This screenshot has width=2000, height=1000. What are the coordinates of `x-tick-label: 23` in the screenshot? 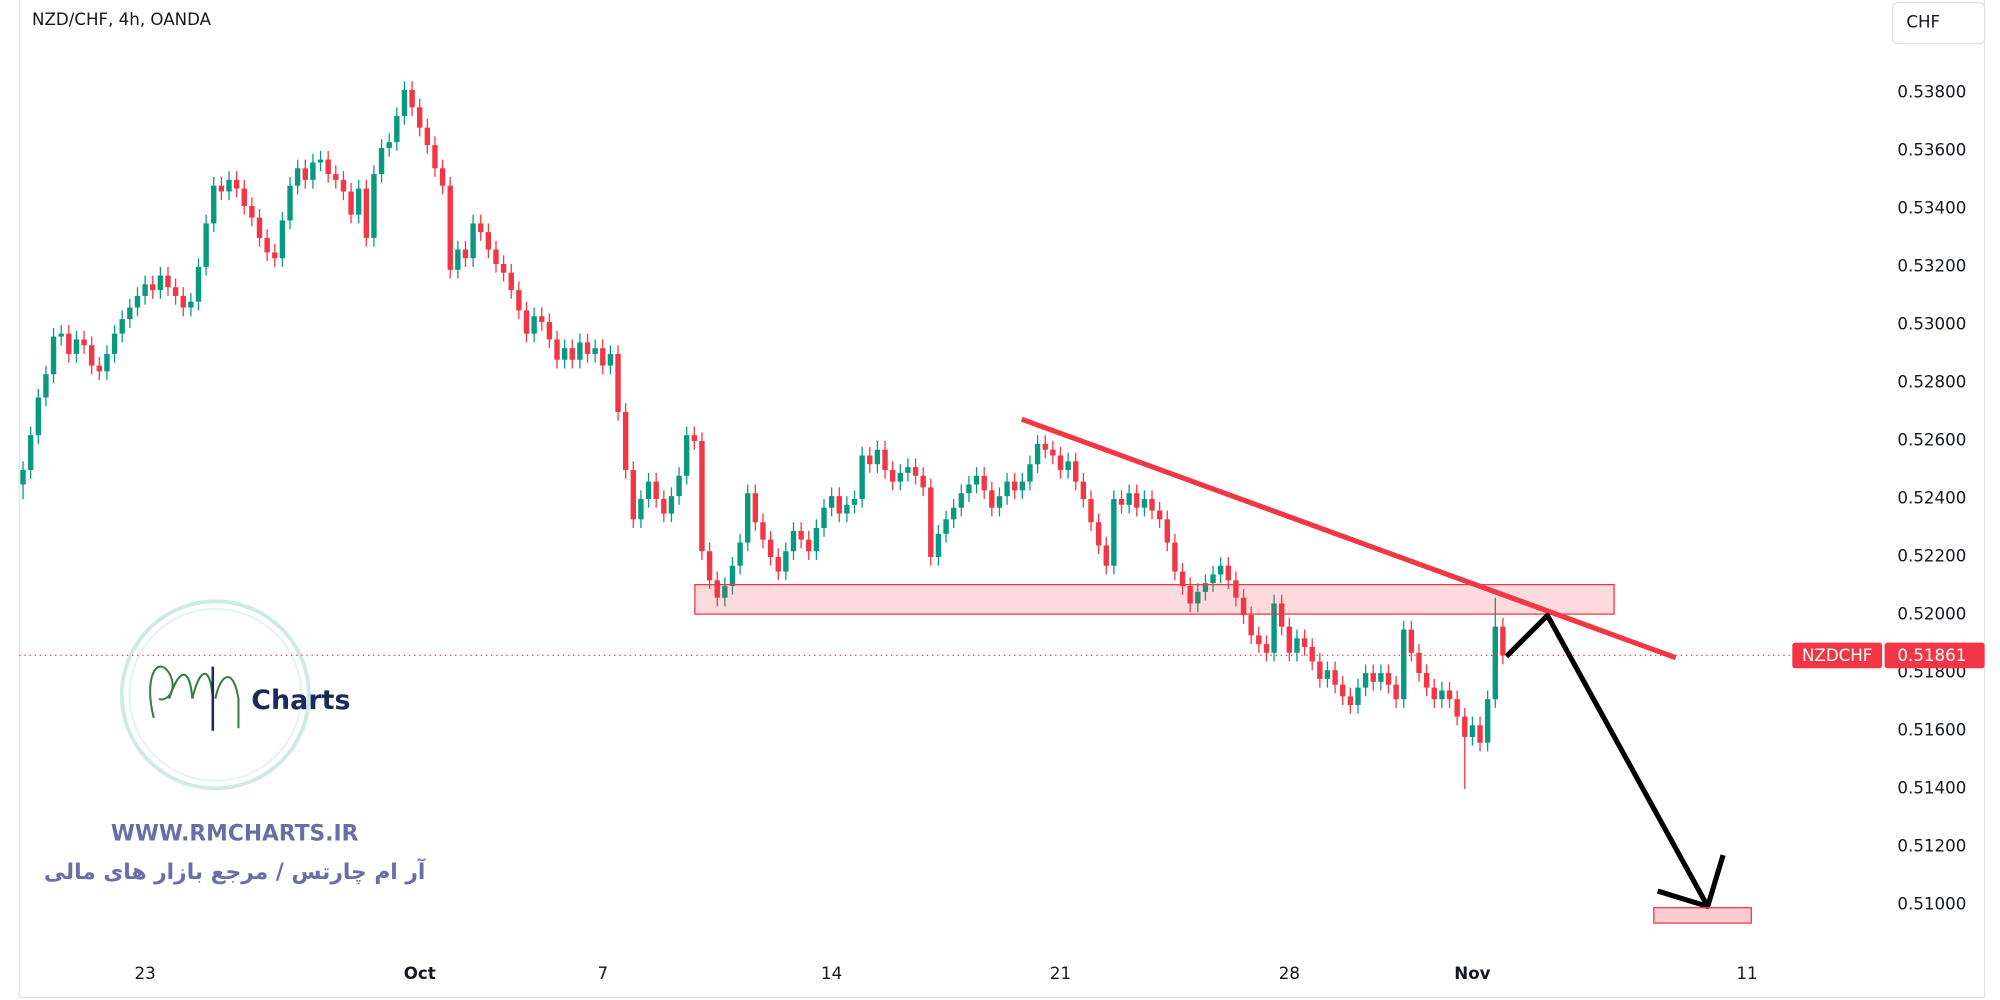 It's located at (144, 973).